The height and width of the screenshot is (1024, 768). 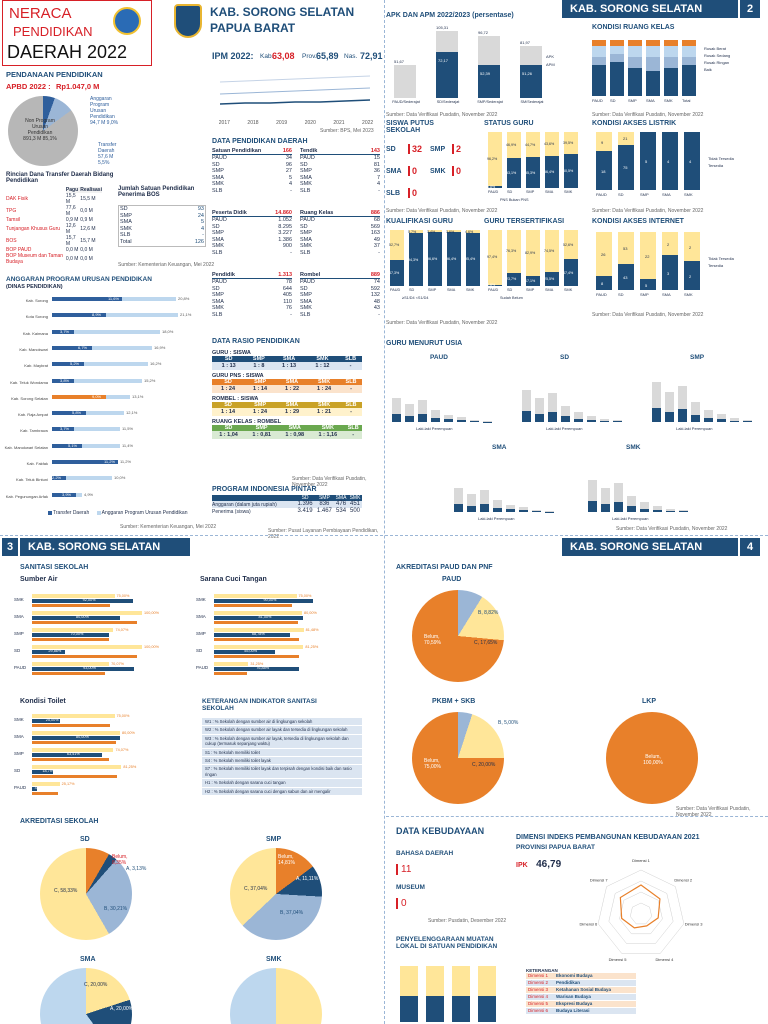 I want to click on stack-top-value: 43,6%, so click(x=549, y=144).